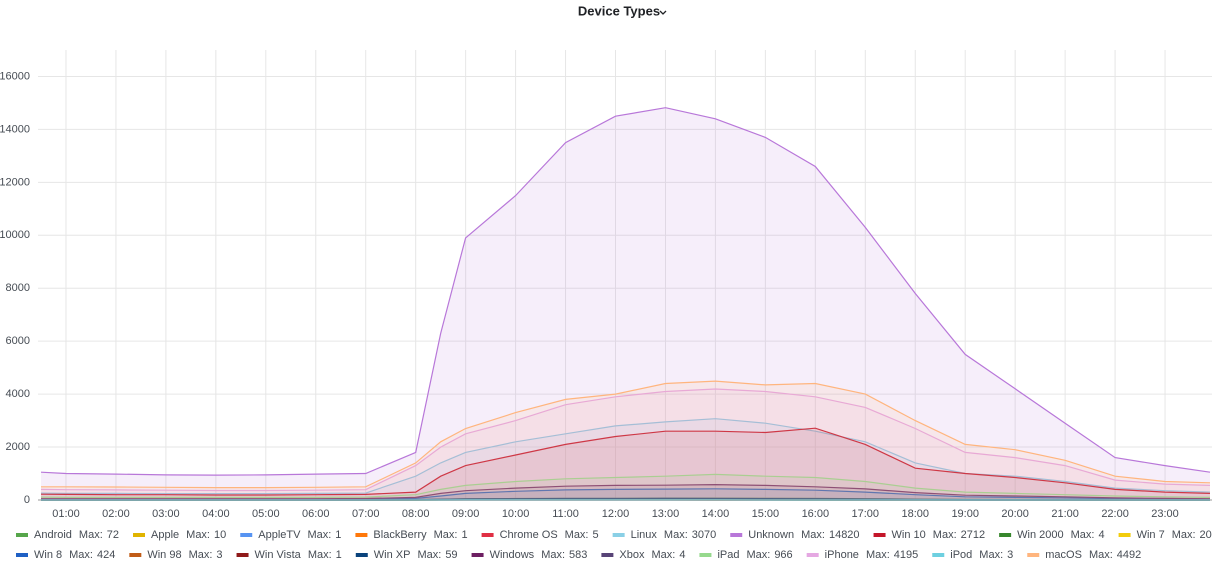  What do you see at coordinates (842, 555) in the screenshot?
I see `legend-name: iPhone` at bounding box center [842, 555].